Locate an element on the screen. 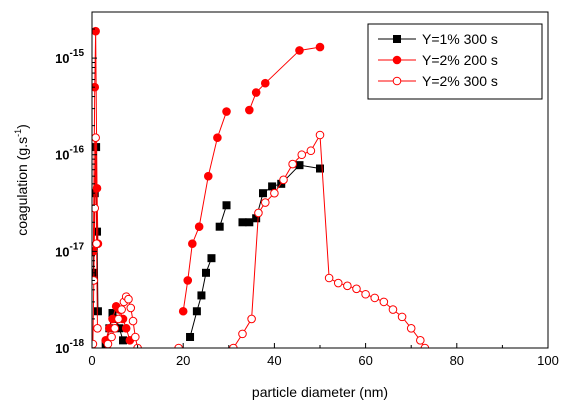  y-tick-exp: -18 is located at coordinates (77, 343).